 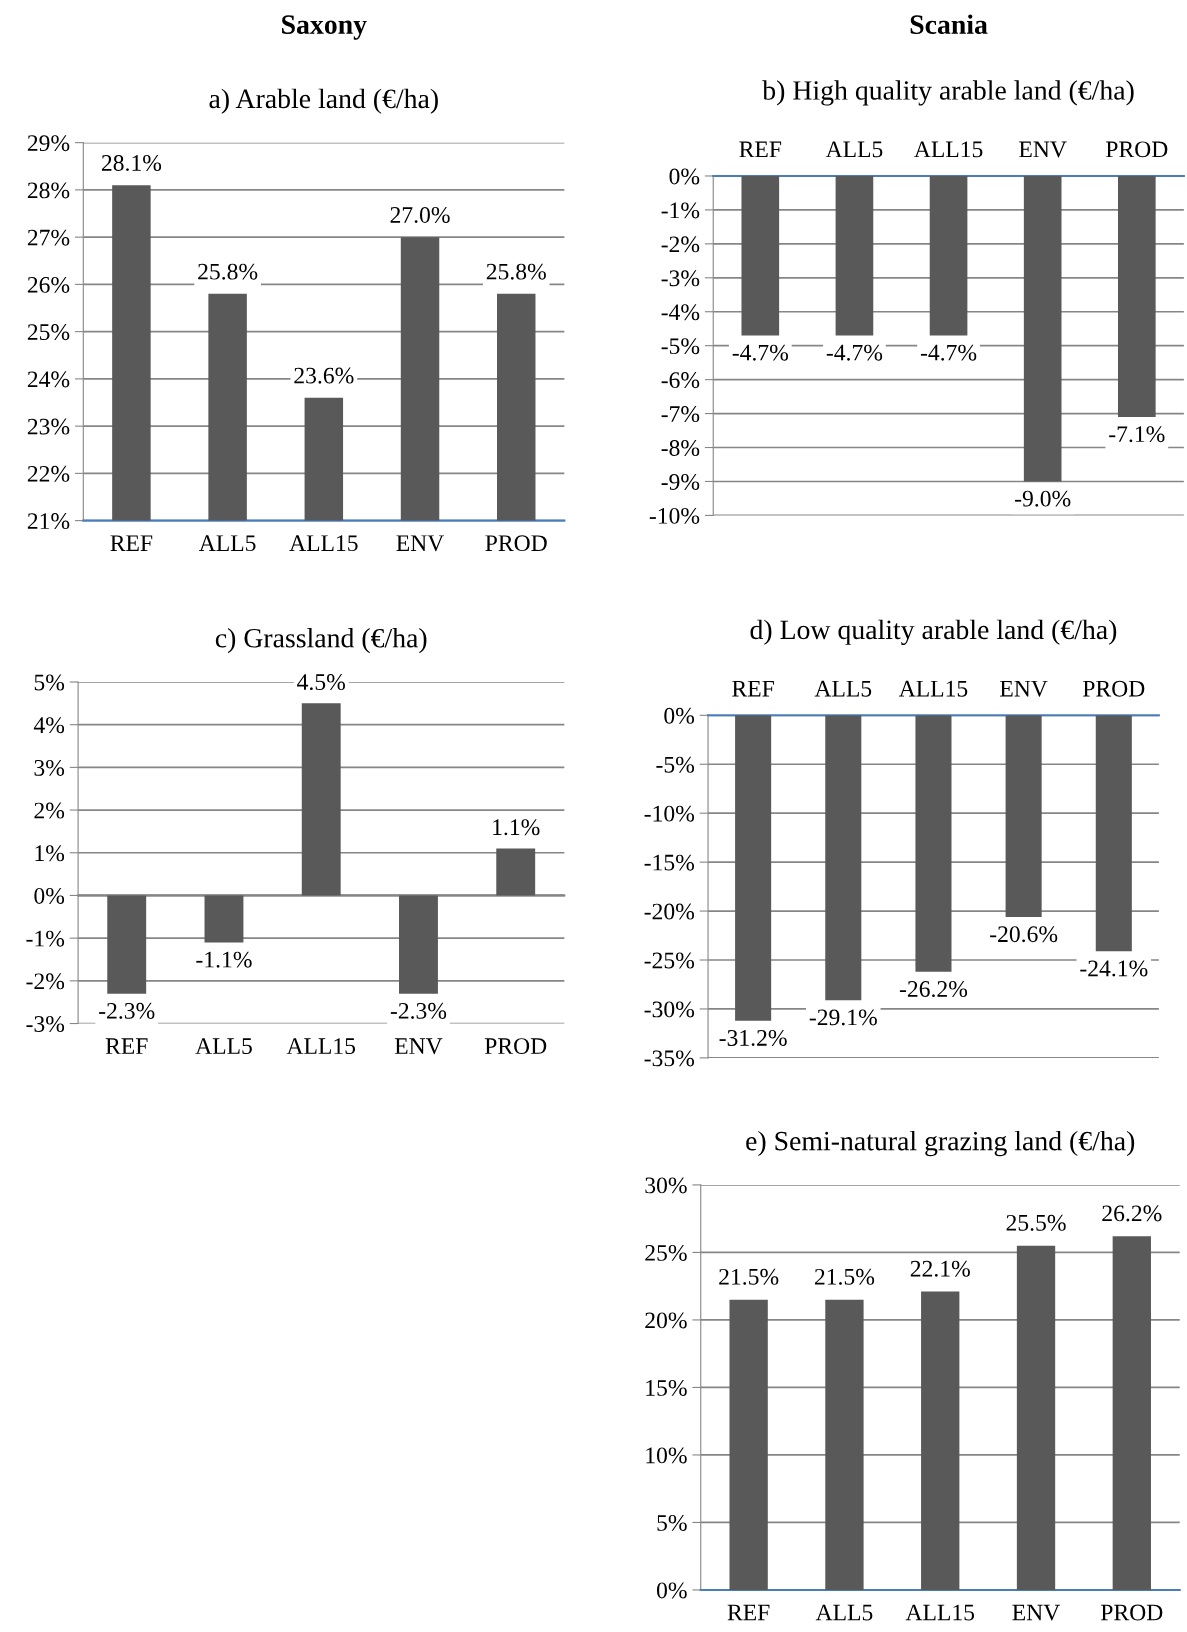 I want to click on y-tick-label: 20%, so click(x=666, y=1320).